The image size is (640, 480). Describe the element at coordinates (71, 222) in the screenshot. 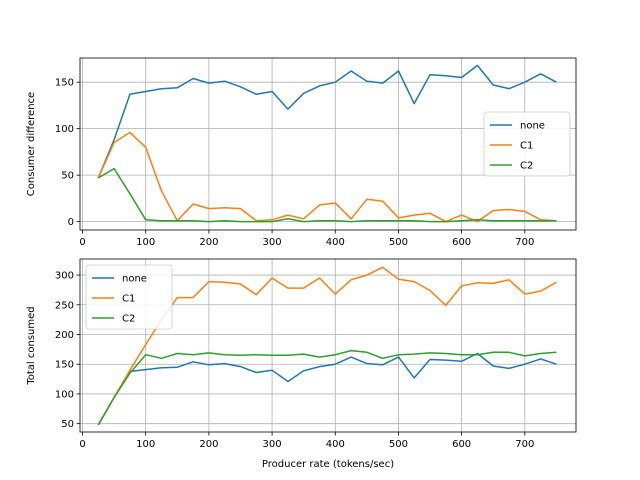

I see `y-tick-label: 0` at that location.